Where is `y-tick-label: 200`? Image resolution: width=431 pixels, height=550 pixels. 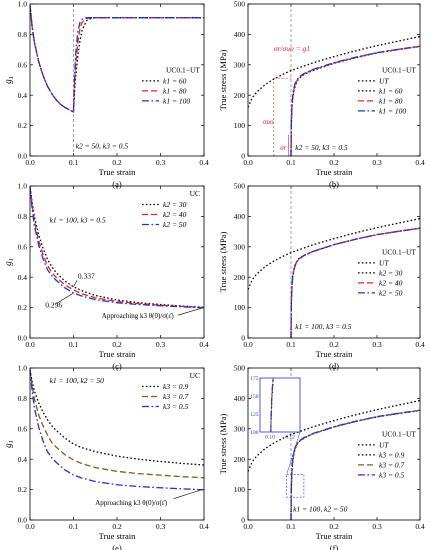 y-tick-label: 200 is located at coordinates (240, 277).